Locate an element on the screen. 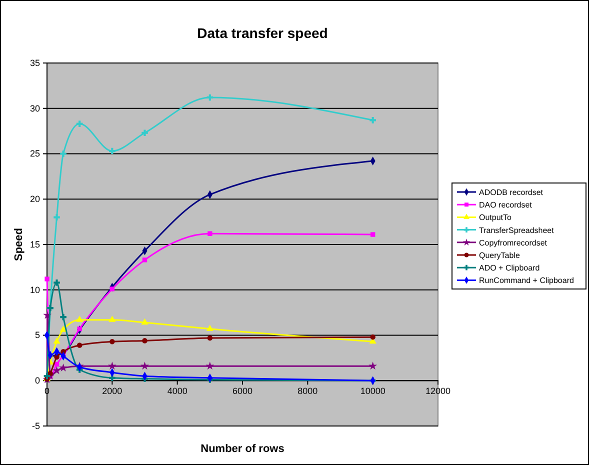  legend-label: Copyfromrecordset is located at coordinates (513, 243).